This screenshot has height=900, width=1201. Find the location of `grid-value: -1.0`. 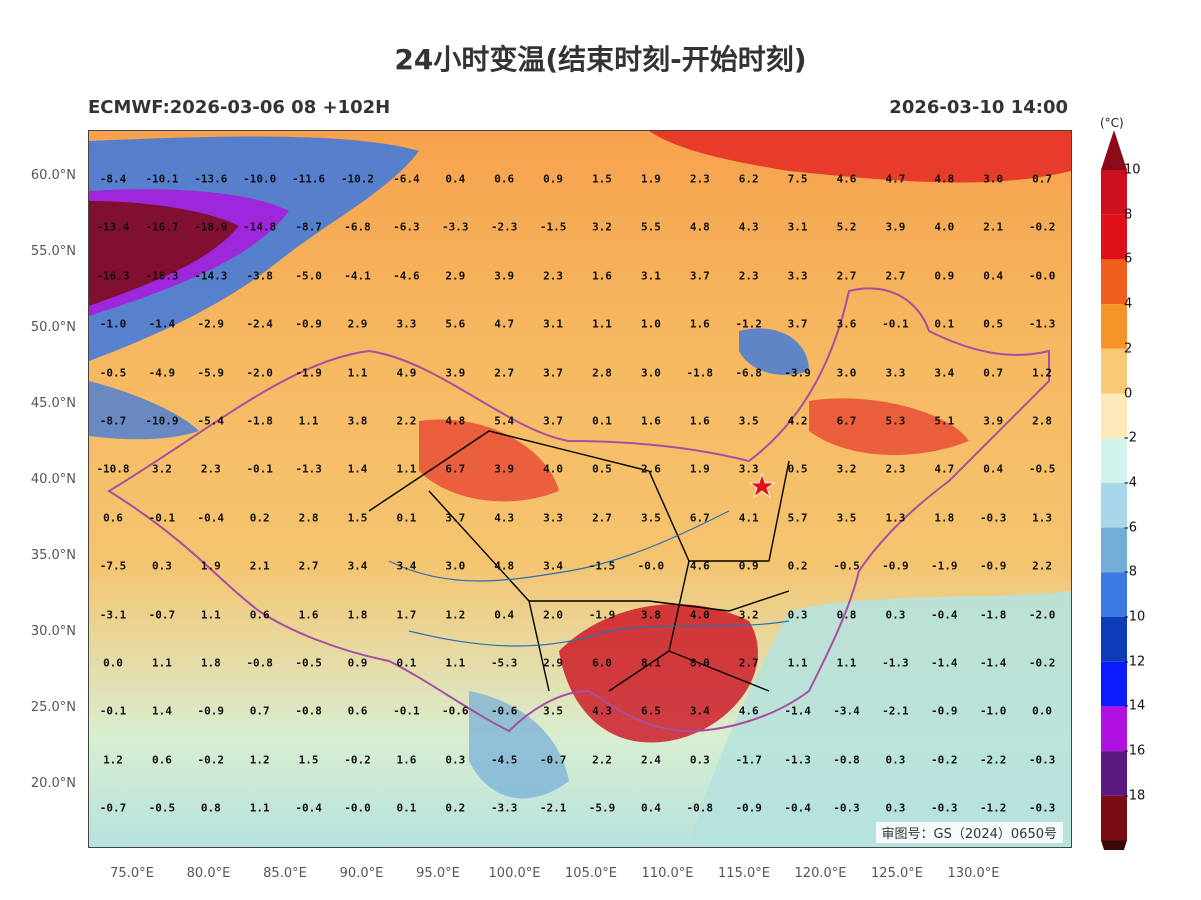

grid-value: -1.0 is located at coordinates (113, 324).